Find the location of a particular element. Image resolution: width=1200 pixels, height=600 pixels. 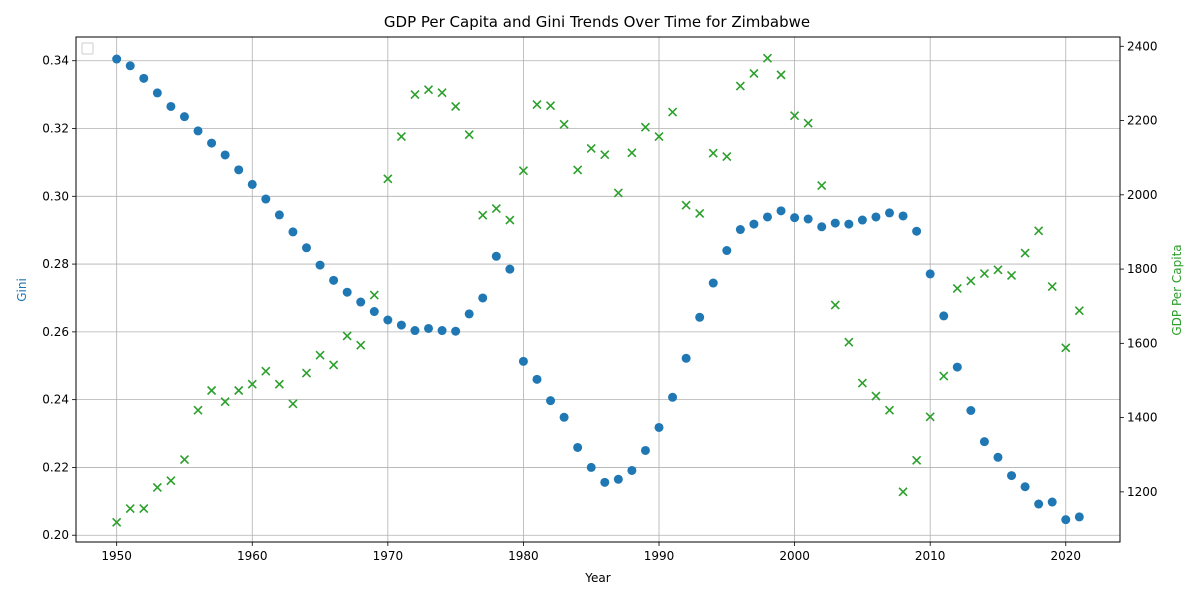

y-right-tick-label: 1400 is located at coordinates (1142, 418).